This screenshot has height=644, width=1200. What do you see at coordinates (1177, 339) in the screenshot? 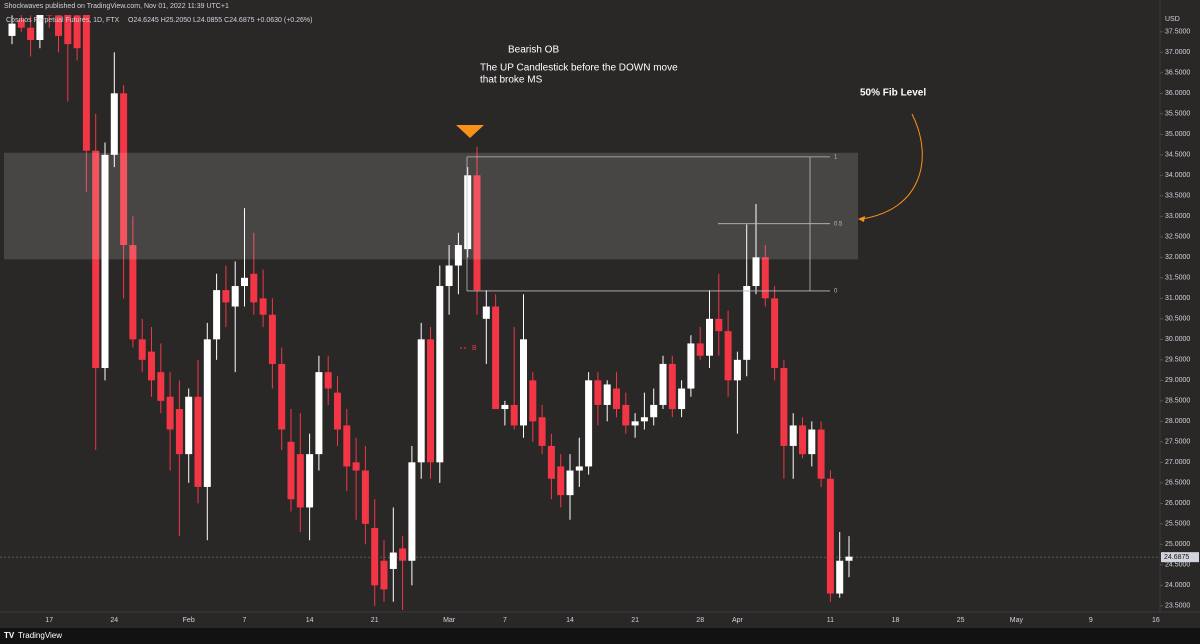
I see `y-tick-label: 30.0000` at bounding box center [1177, 339].